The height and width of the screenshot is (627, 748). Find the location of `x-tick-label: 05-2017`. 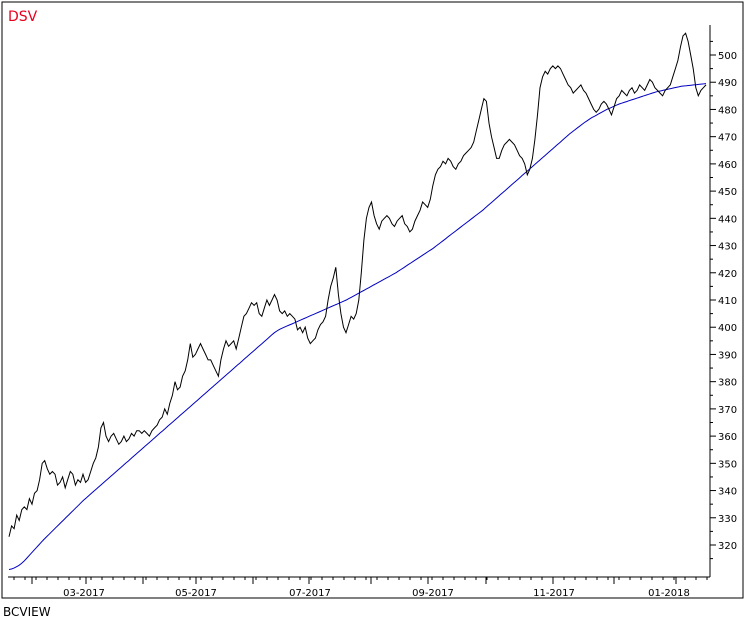

x-tick-label: 05-2017 is located at coordinates (196, 593).